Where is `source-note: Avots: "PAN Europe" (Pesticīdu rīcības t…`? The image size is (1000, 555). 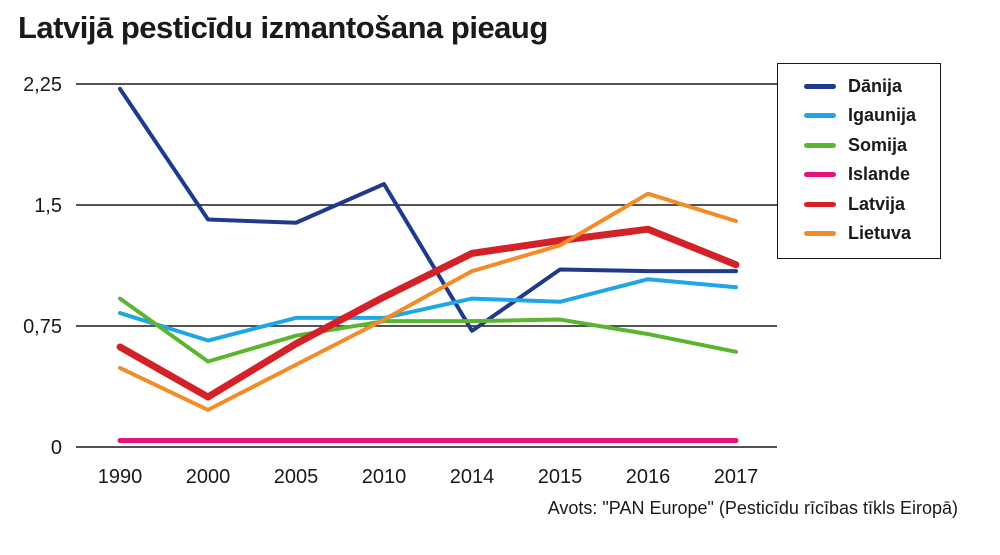 source-note: Avots: "PAN Europe" (Pesticīdu rīcības t… is located at coordinates (752, 508).